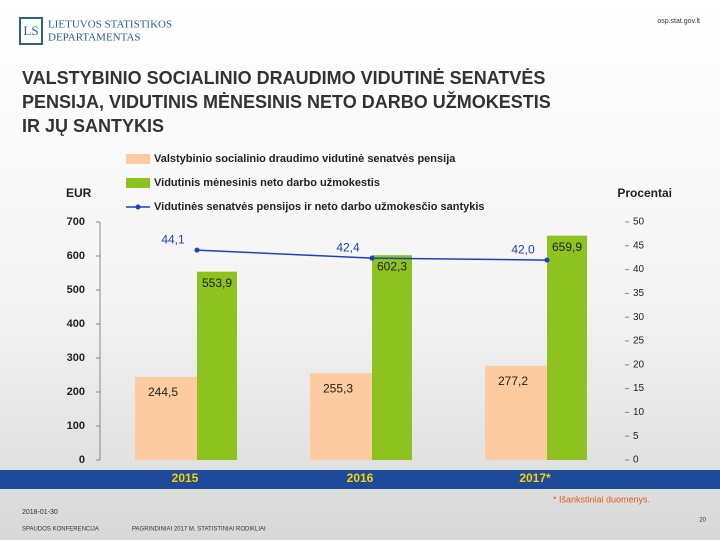 The image size is (720, 540). I want to click on page-number: 20, so click(702, 521).